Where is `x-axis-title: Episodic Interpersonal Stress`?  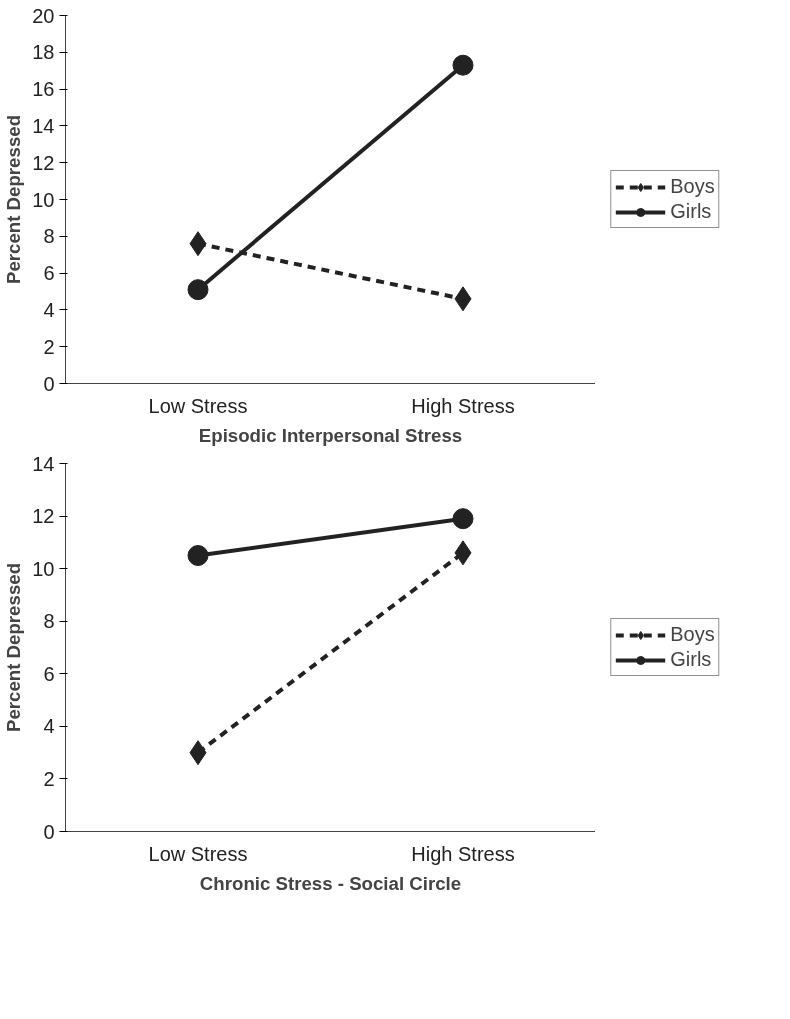
x-axis-title: Episodic Interpersonal Stress is located at coordinates (330, 435).